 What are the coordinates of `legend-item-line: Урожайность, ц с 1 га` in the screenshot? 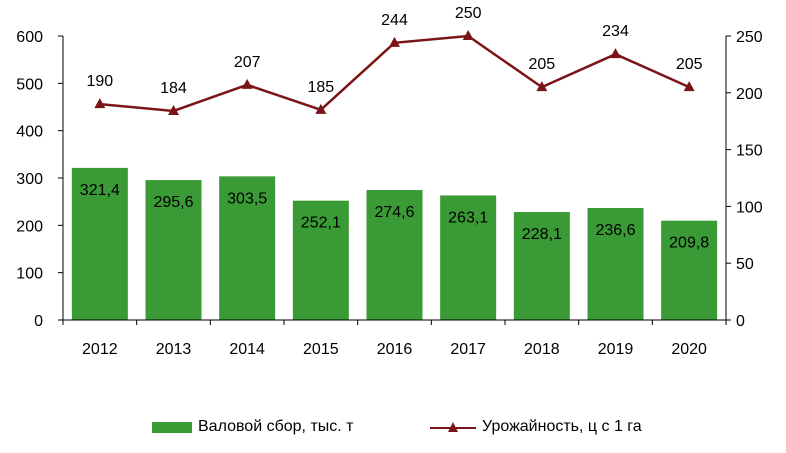 It's located at (536, 427).